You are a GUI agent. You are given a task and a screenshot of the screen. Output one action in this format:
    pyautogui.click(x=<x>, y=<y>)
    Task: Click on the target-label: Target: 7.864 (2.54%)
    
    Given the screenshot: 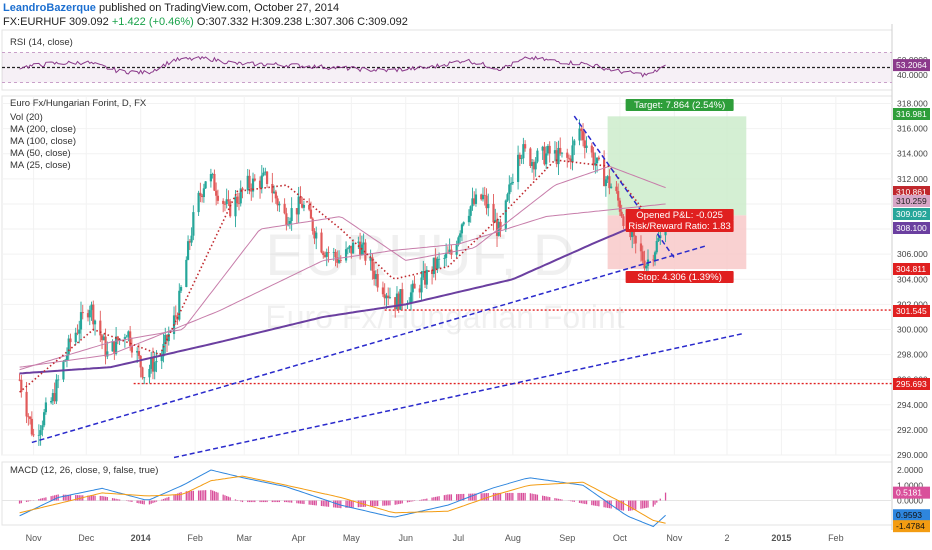 What is the action you would take?
    pyautogui.click(x=679, y=105)
    